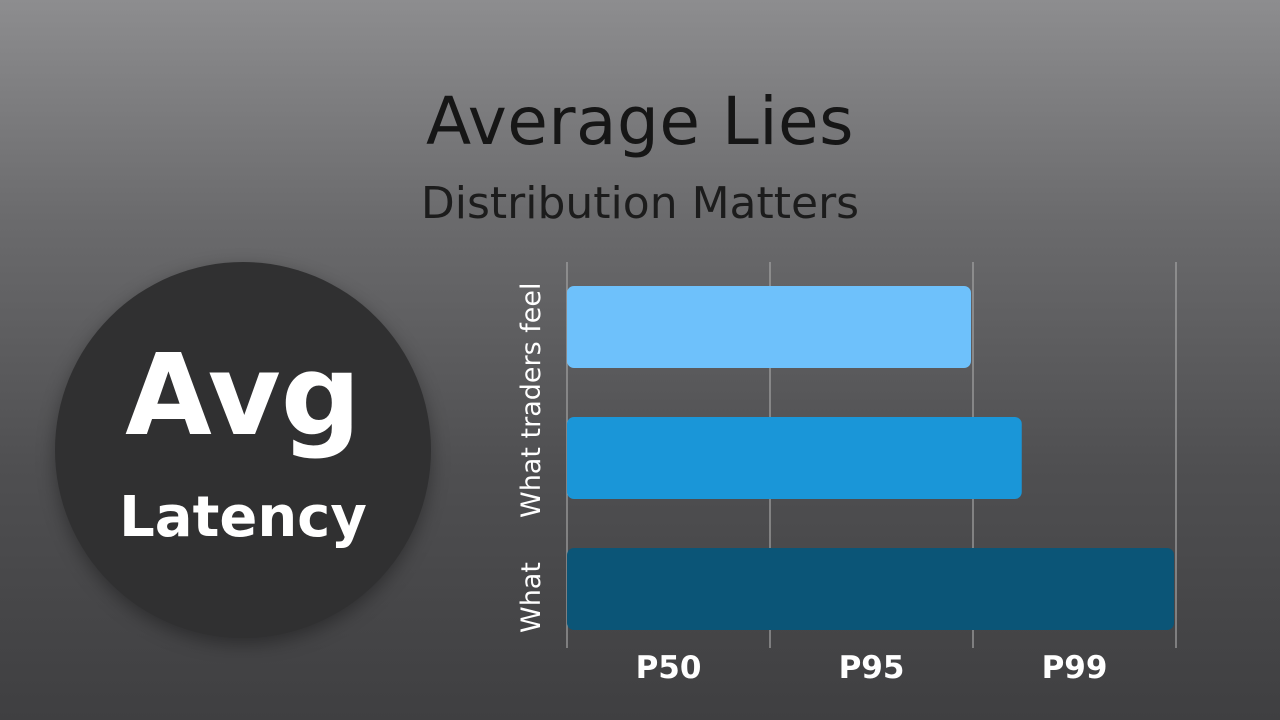 The height and width of the screenshot is (720, 1280). What do you see at coordinates (640, 121) in the screenshot?
I see `page-title: Average Lies` at bounding box center [640, 121].